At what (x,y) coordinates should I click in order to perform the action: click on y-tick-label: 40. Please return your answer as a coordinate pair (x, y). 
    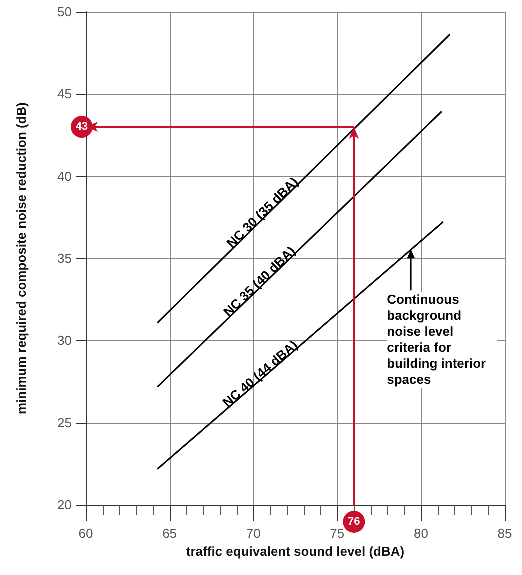
    Looking at the image, I should click on (65, 176).